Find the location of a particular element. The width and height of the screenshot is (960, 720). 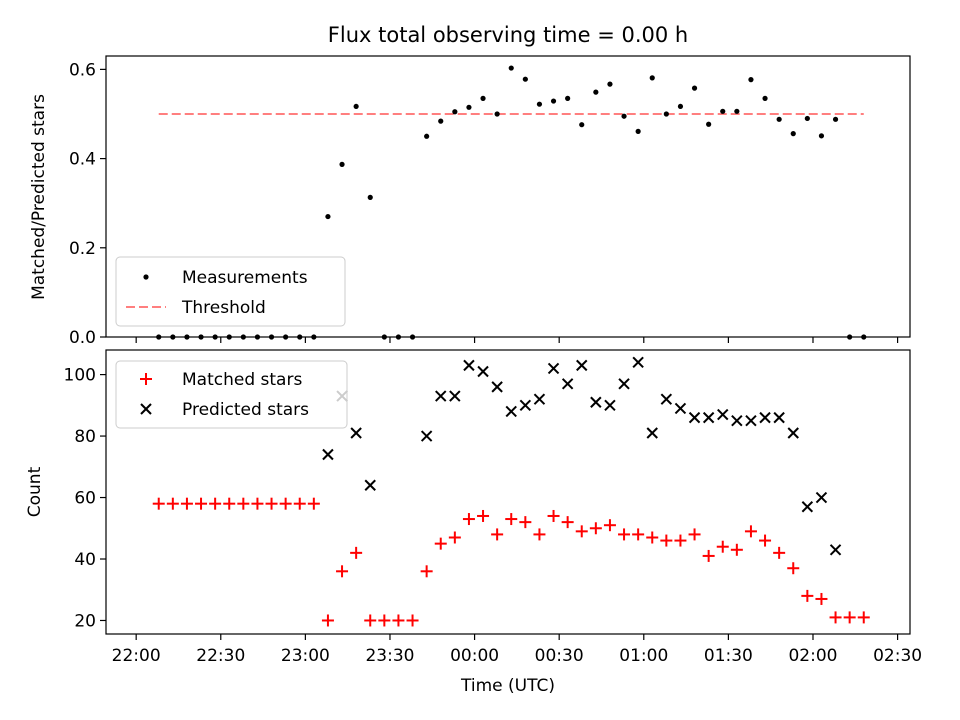

count-y-ticks: 20 40 60 80 100 is located at coordinates (85, 498).